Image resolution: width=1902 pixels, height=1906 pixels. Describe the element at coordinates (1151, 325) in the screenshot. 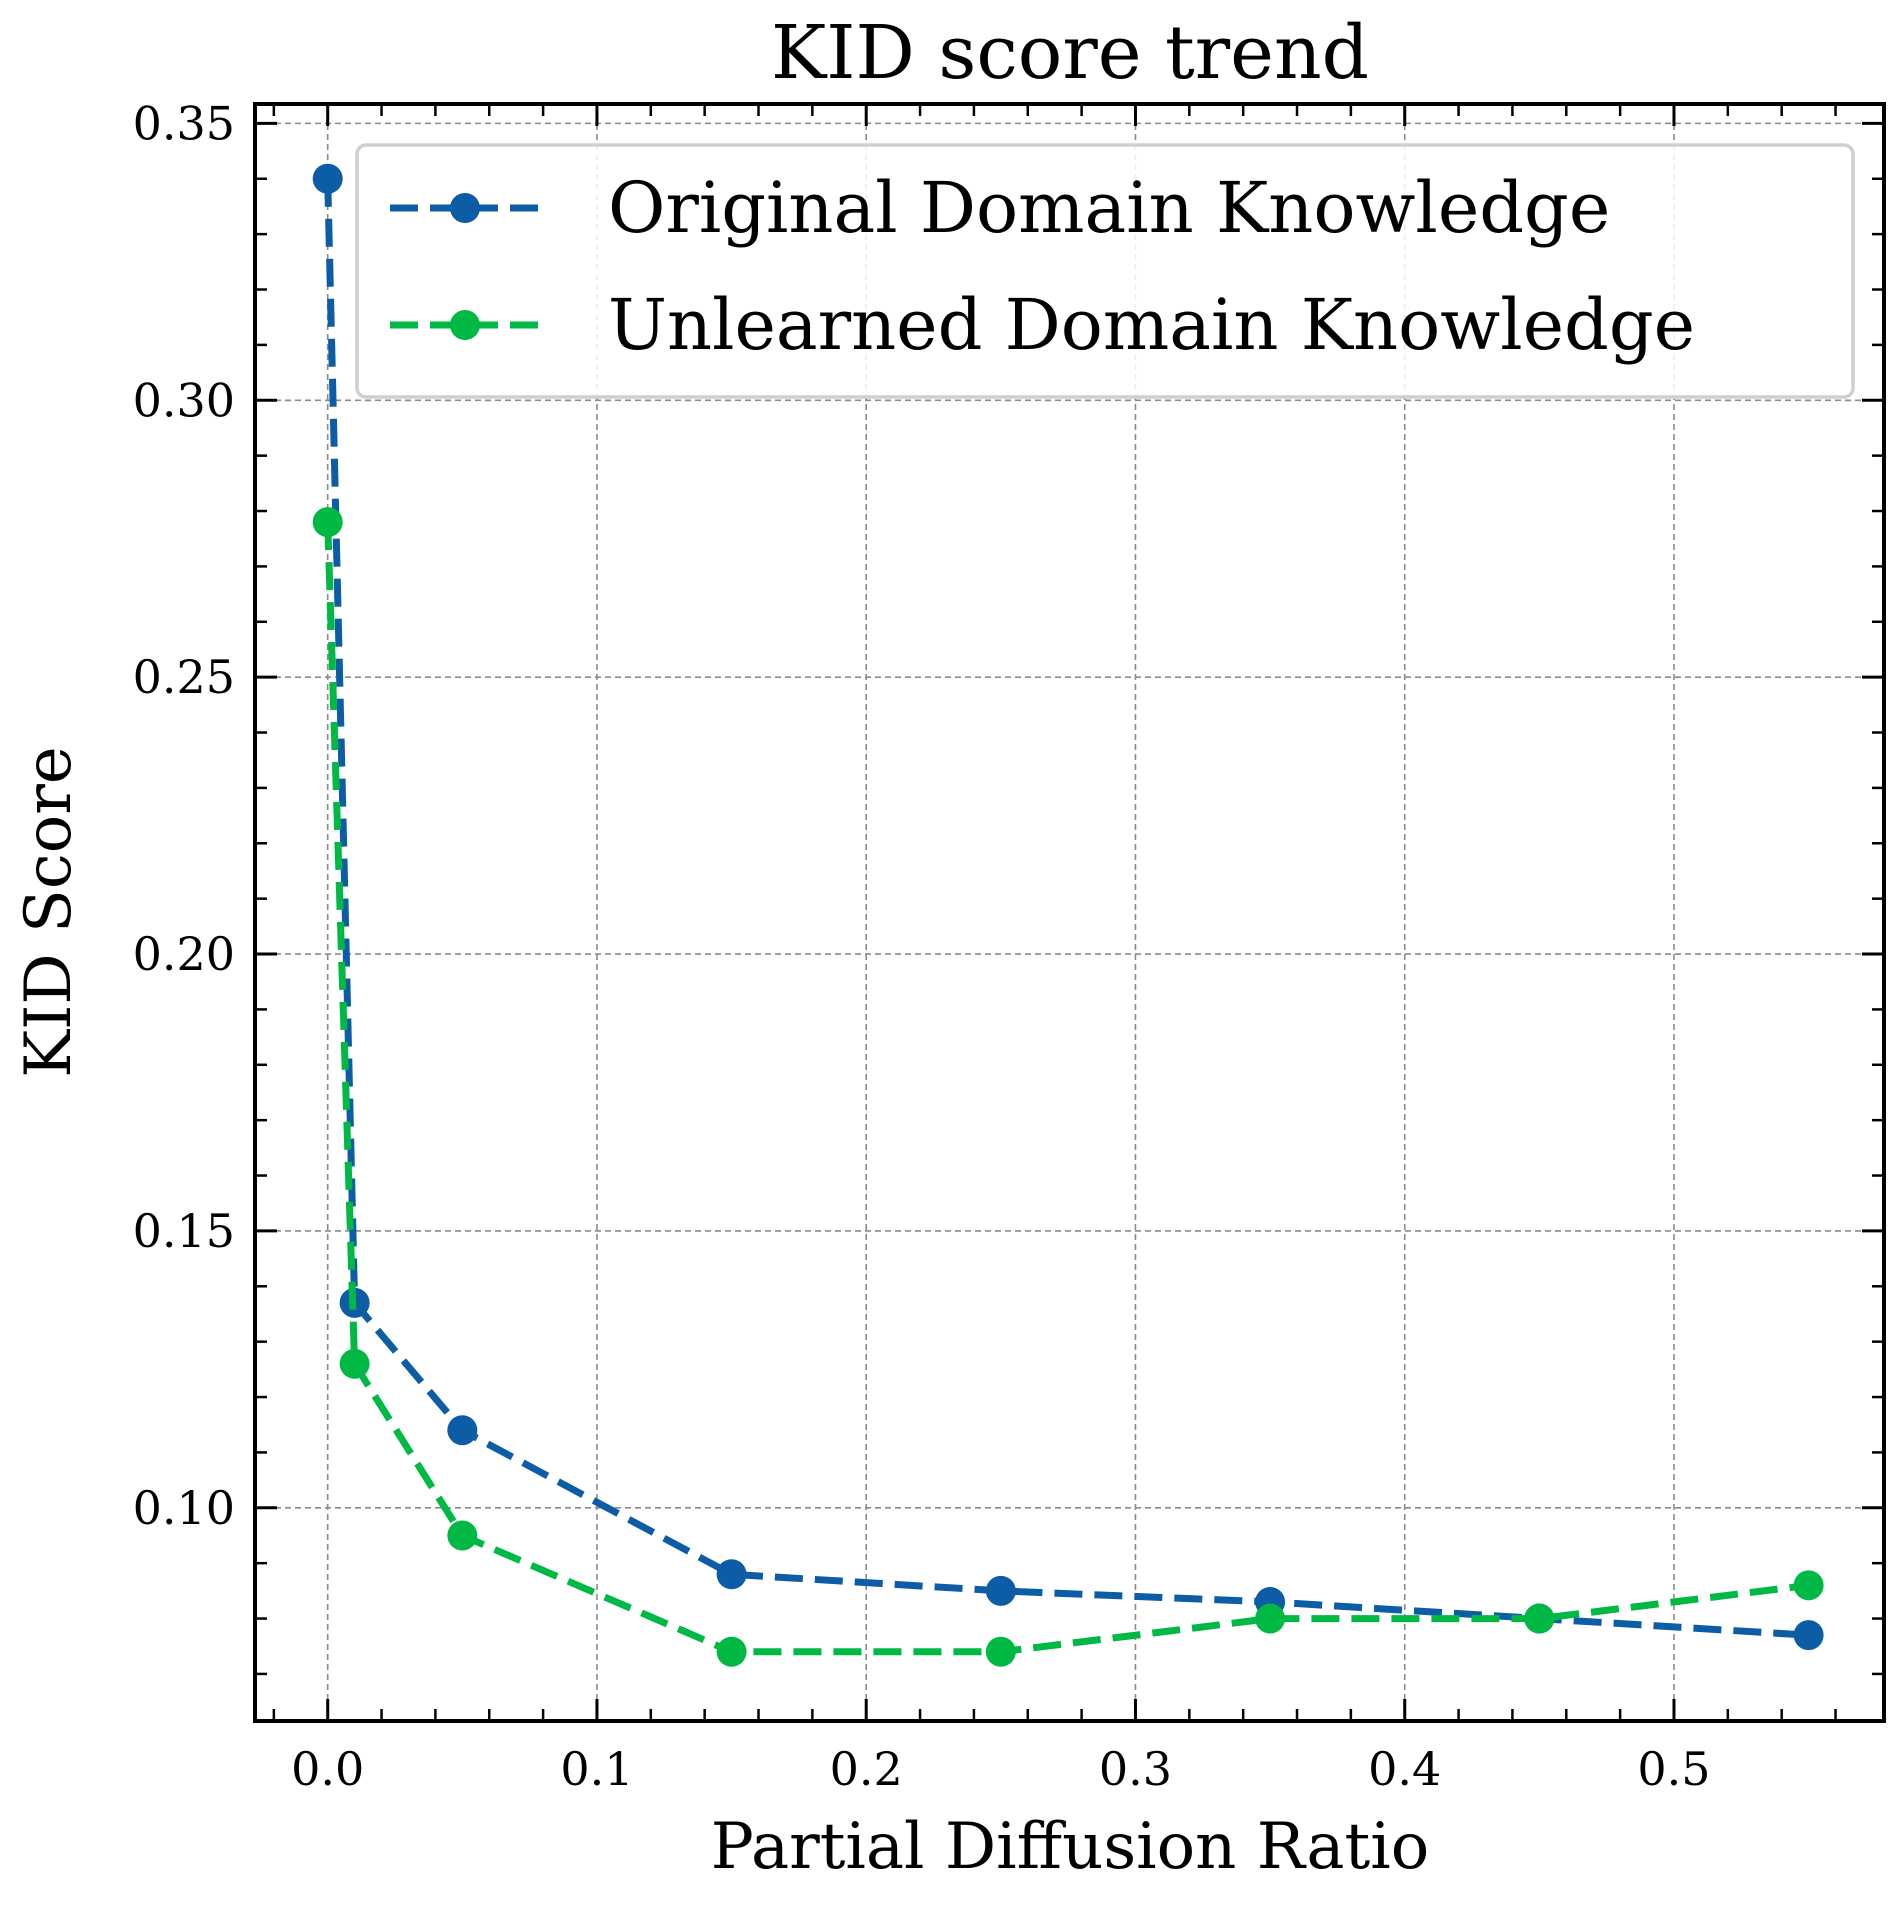

I see `legend-label-2: Unlearned Domain Knowledge` at that location.